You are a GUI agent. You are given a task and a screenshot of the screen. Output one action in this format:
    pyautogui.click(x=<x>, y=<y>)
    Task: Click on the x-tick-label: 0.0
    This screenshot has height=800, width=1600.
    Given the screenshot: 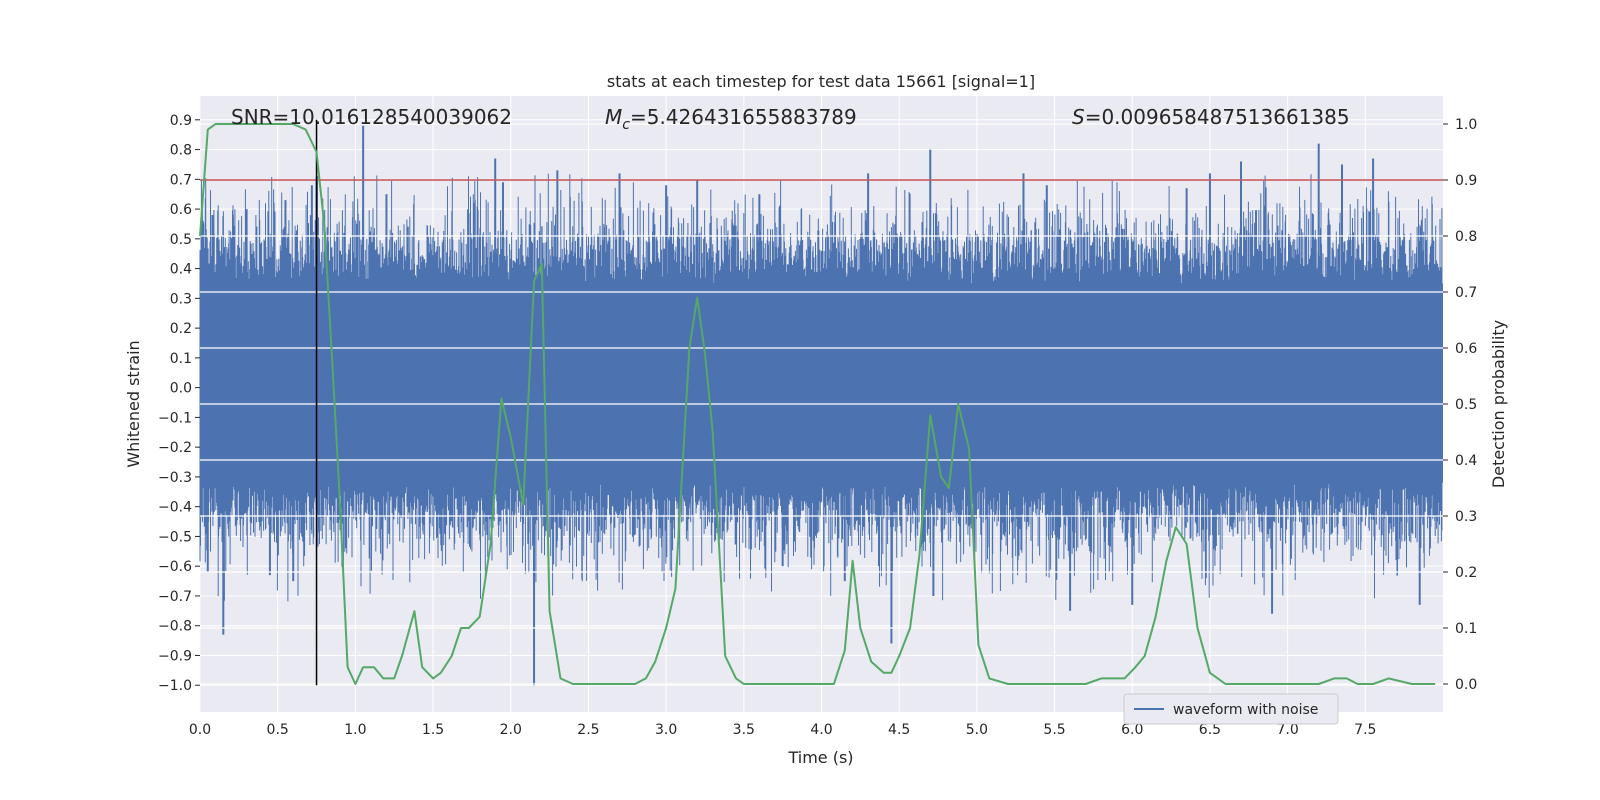 What is the action you would take?
    pyautogui.click(x=200, y=730)
    